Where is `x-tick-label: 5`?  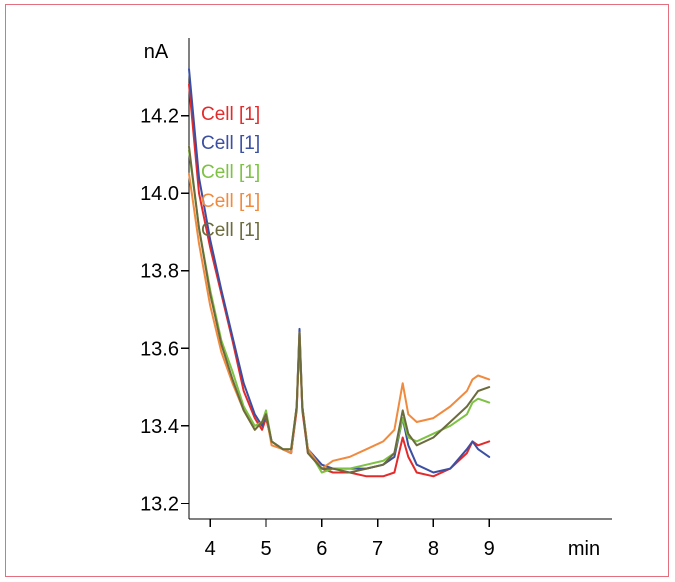
x-tick-label: 5 is located at coordinates (265, 549).